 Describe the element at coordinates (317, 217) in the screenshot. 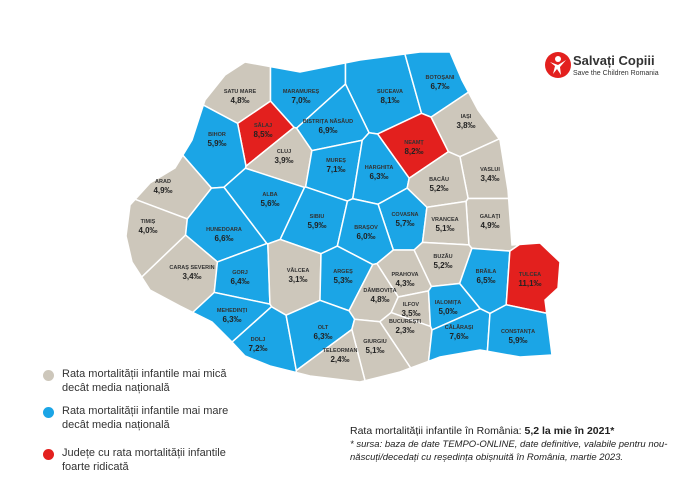

I see `county-name: SIBIU` at that location.